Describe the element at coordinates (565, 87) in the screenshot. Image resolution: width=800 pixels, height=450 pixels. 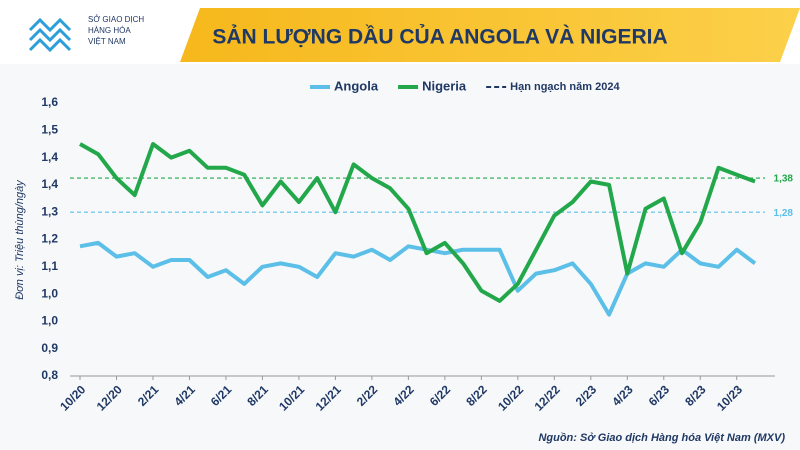
I see `legend-label: Hạn ngạch năm 2024` at that location.